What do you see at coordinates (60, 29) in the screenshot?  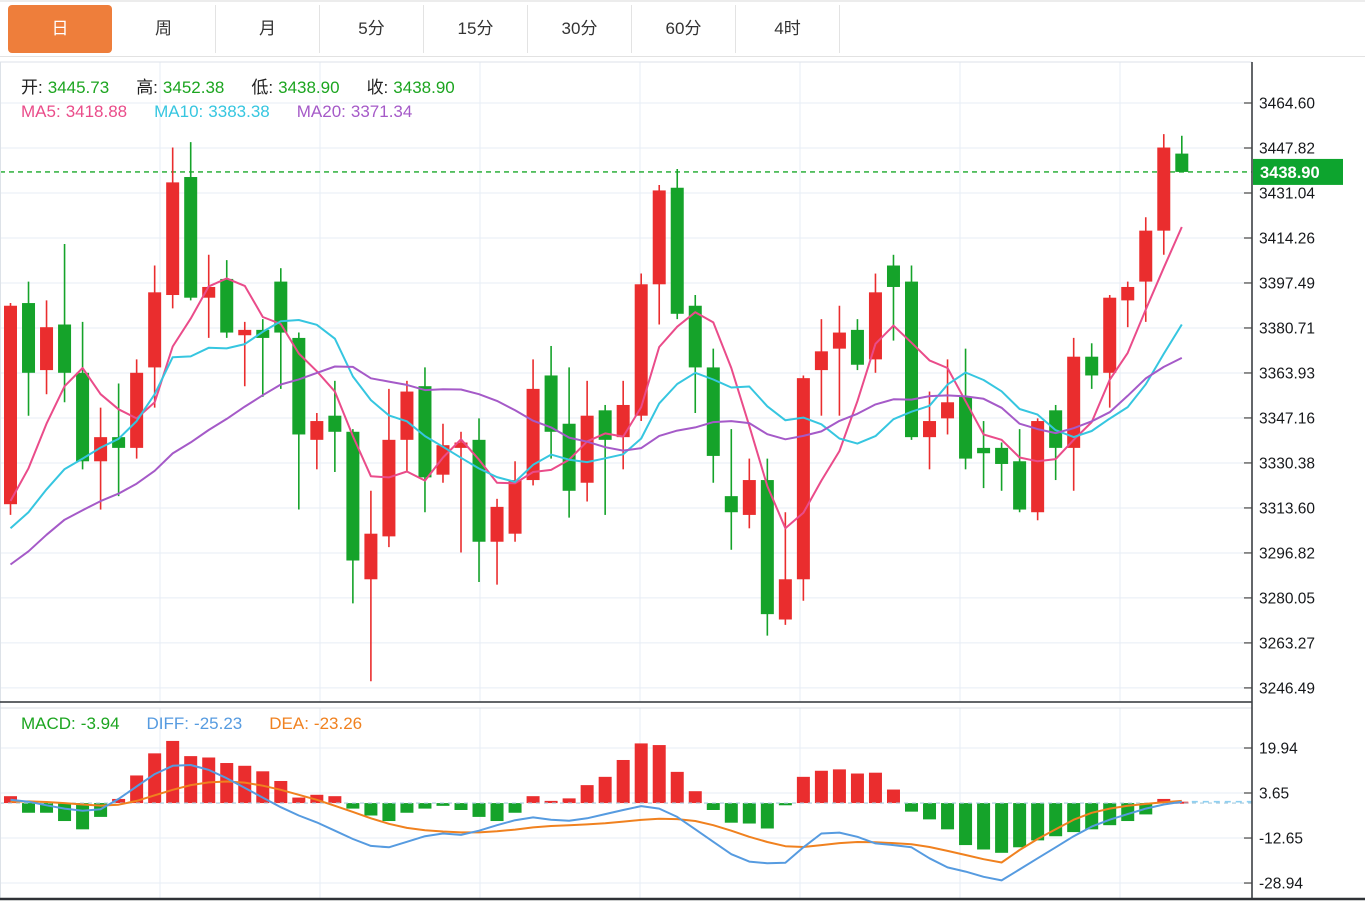 I see `tab-day: 日` at bounding box center [60, 29].